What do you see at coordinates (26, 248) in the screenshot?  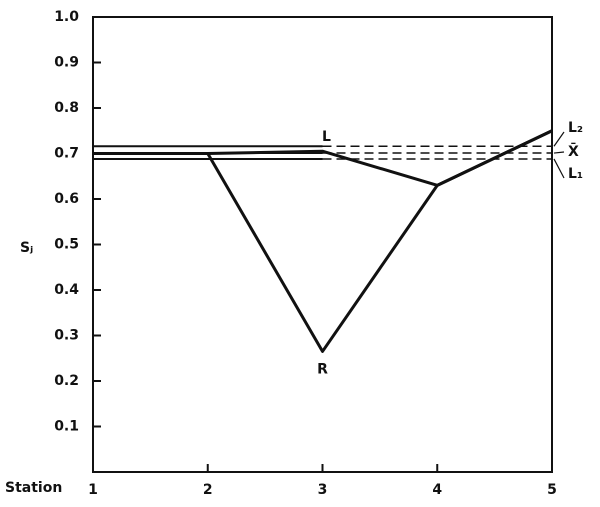 I see `y-axis-label: Sⱼ` at bounding box center [26, 248].